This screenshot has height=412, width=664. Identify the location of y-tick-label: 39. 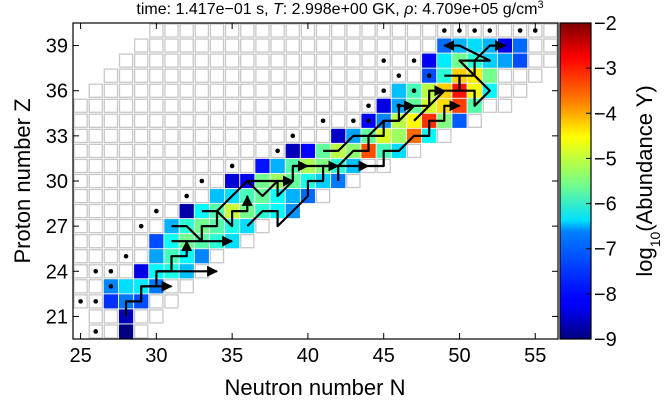
(57, 47).